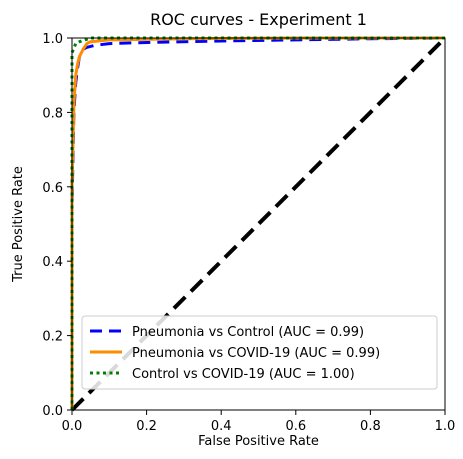  What do you see at coordinates (52, 411) in the screenshot?
I see `y-tick-label: 0.0` at bounding box center [52, 411].